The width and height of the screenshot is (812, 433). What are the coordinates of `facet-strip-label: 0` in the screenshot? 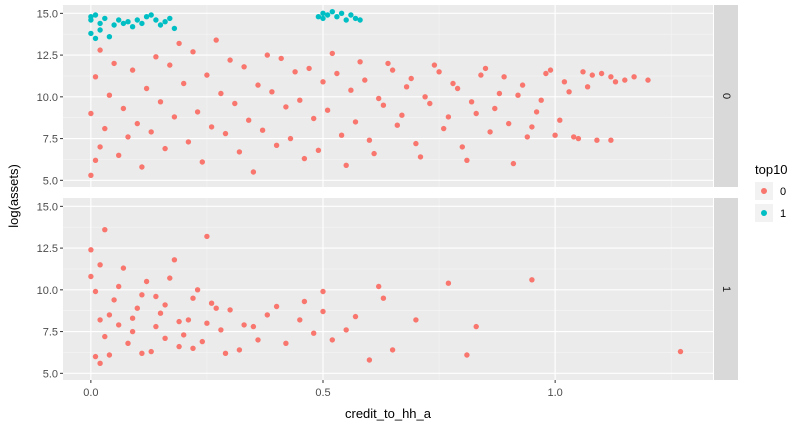 It's located at (726, 96).